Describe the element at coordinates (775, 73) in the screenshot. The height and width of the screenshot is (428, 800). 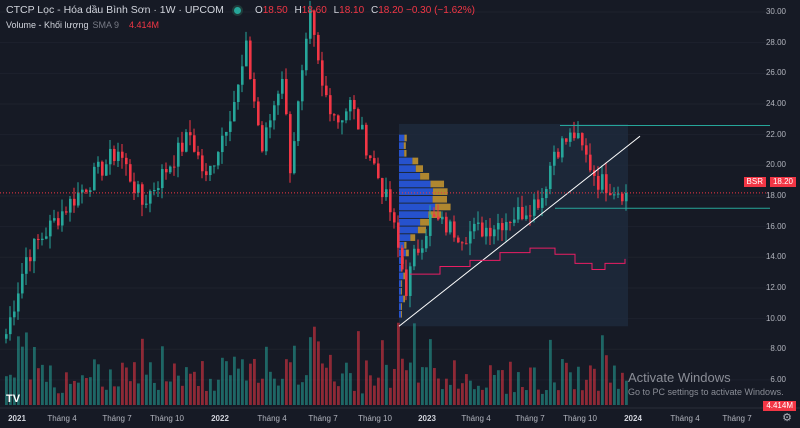
I see `price-tick: 26.00` at that location.